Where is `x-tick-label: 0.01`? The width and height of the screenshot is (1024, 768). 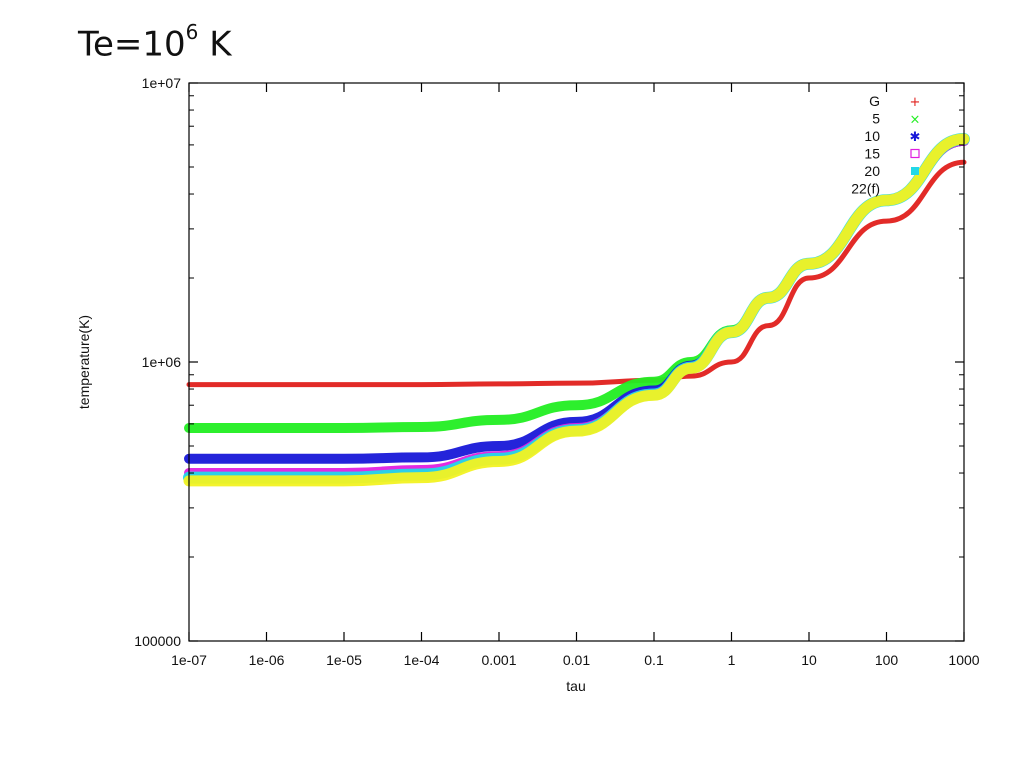 x-tick-label: 0.01 is located at coordinates (576, 660).